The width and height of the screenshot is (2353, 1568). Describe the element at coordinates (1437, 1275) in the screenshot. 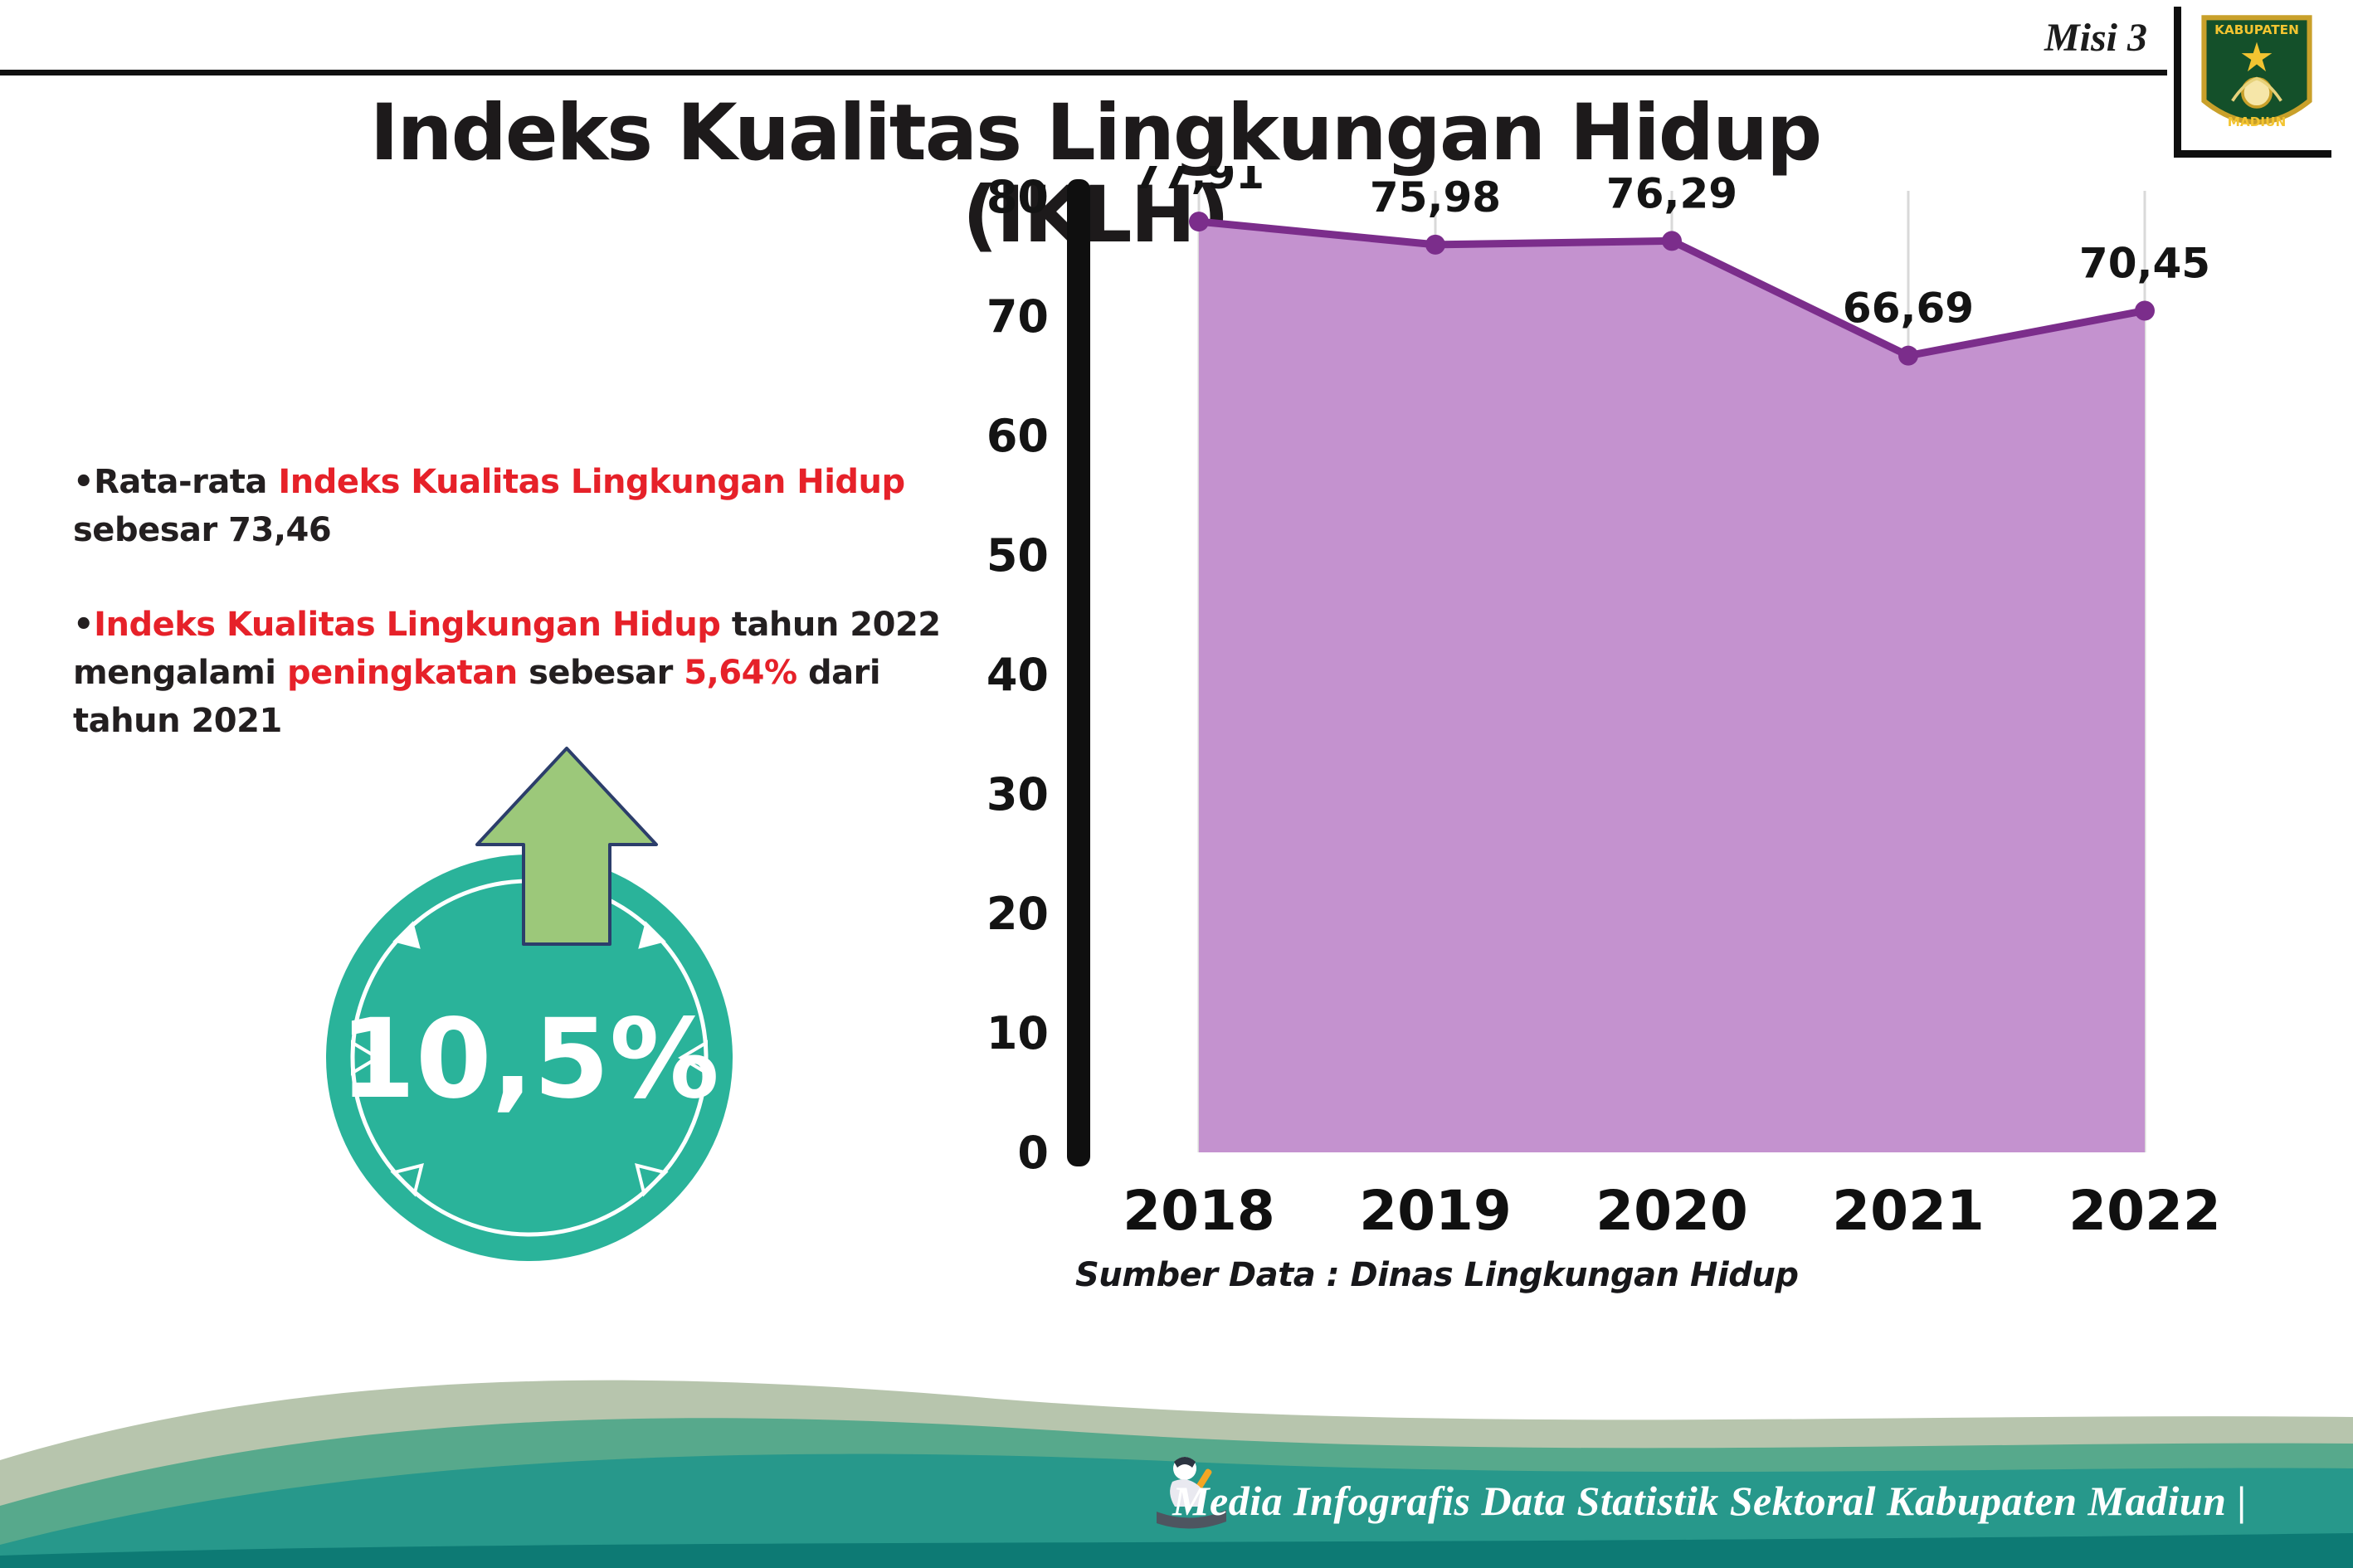

I see `source-note: Sumber Data : Dinas Lingkungan Hidup` at that location.